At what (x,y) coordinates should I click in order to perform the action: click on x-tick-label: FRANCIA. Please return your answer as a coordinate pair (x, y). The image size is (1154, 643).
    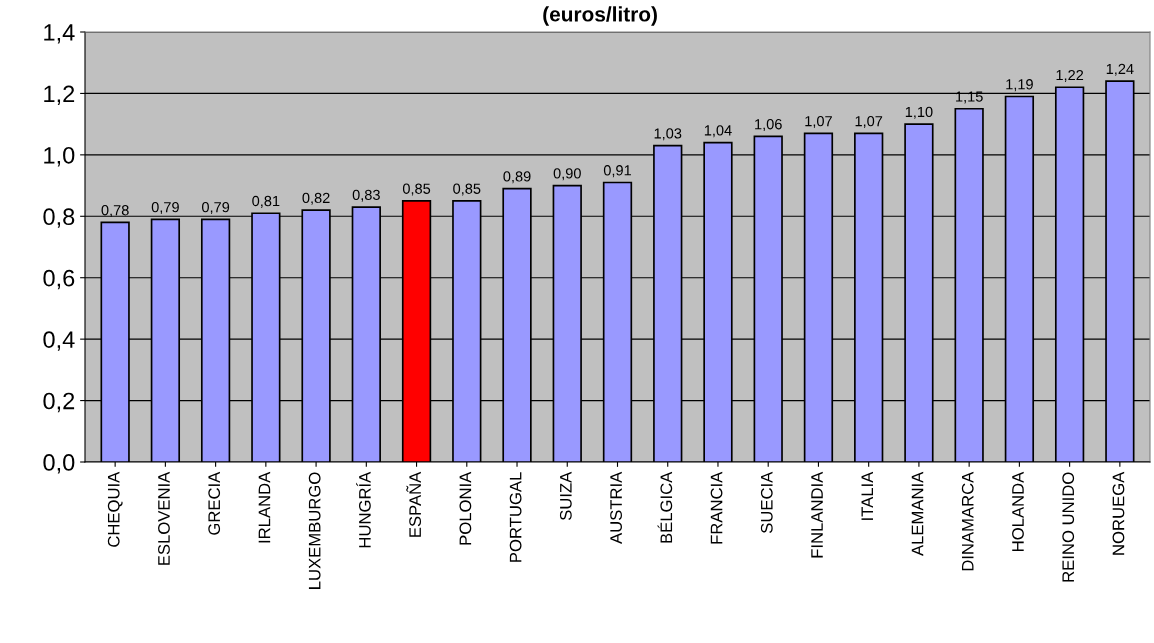
    Looking at the image, I should click on (716, 507).